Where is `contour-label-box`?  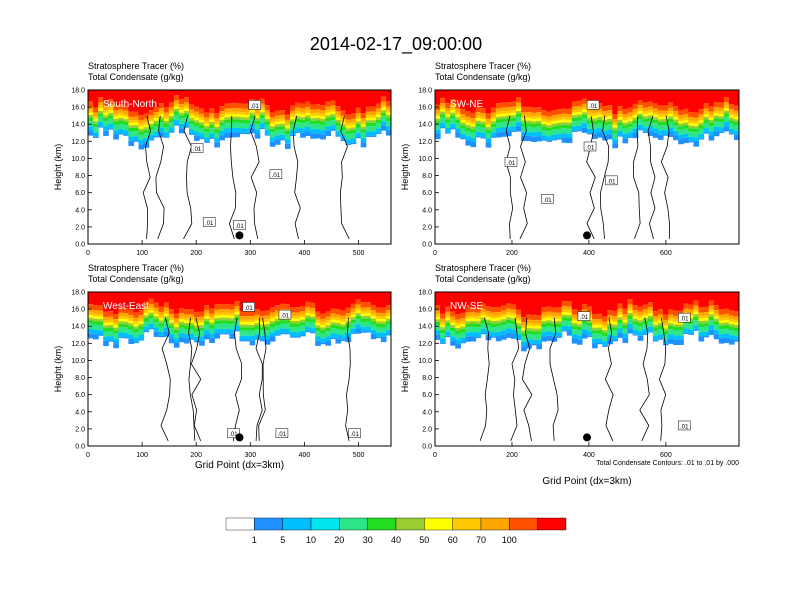 contour-label-box is located at coordinates (209, 222).